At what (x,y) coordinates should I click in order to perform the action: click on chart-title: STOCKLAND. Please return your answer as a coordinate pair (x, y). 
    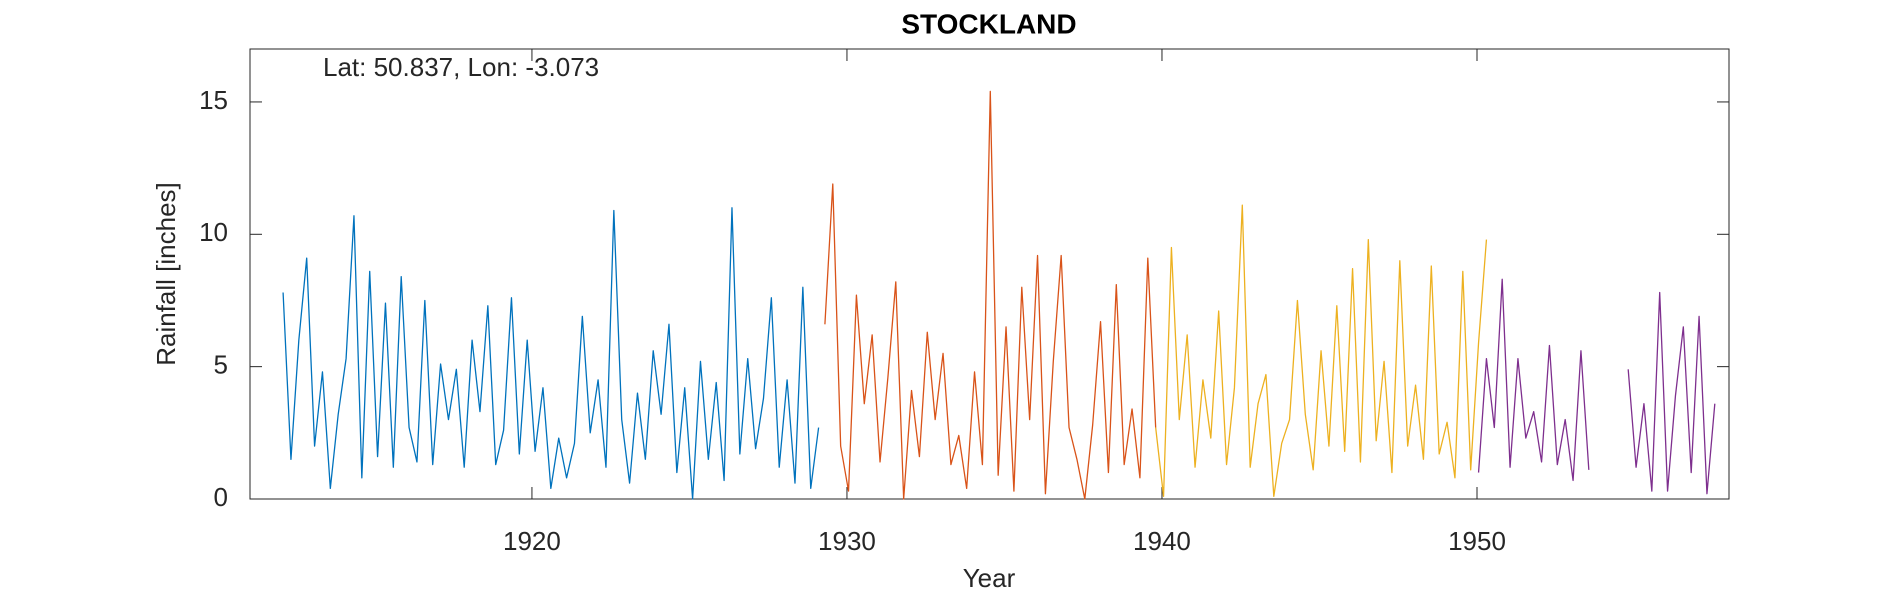
    Looking at the image, I should click on (988, 23).